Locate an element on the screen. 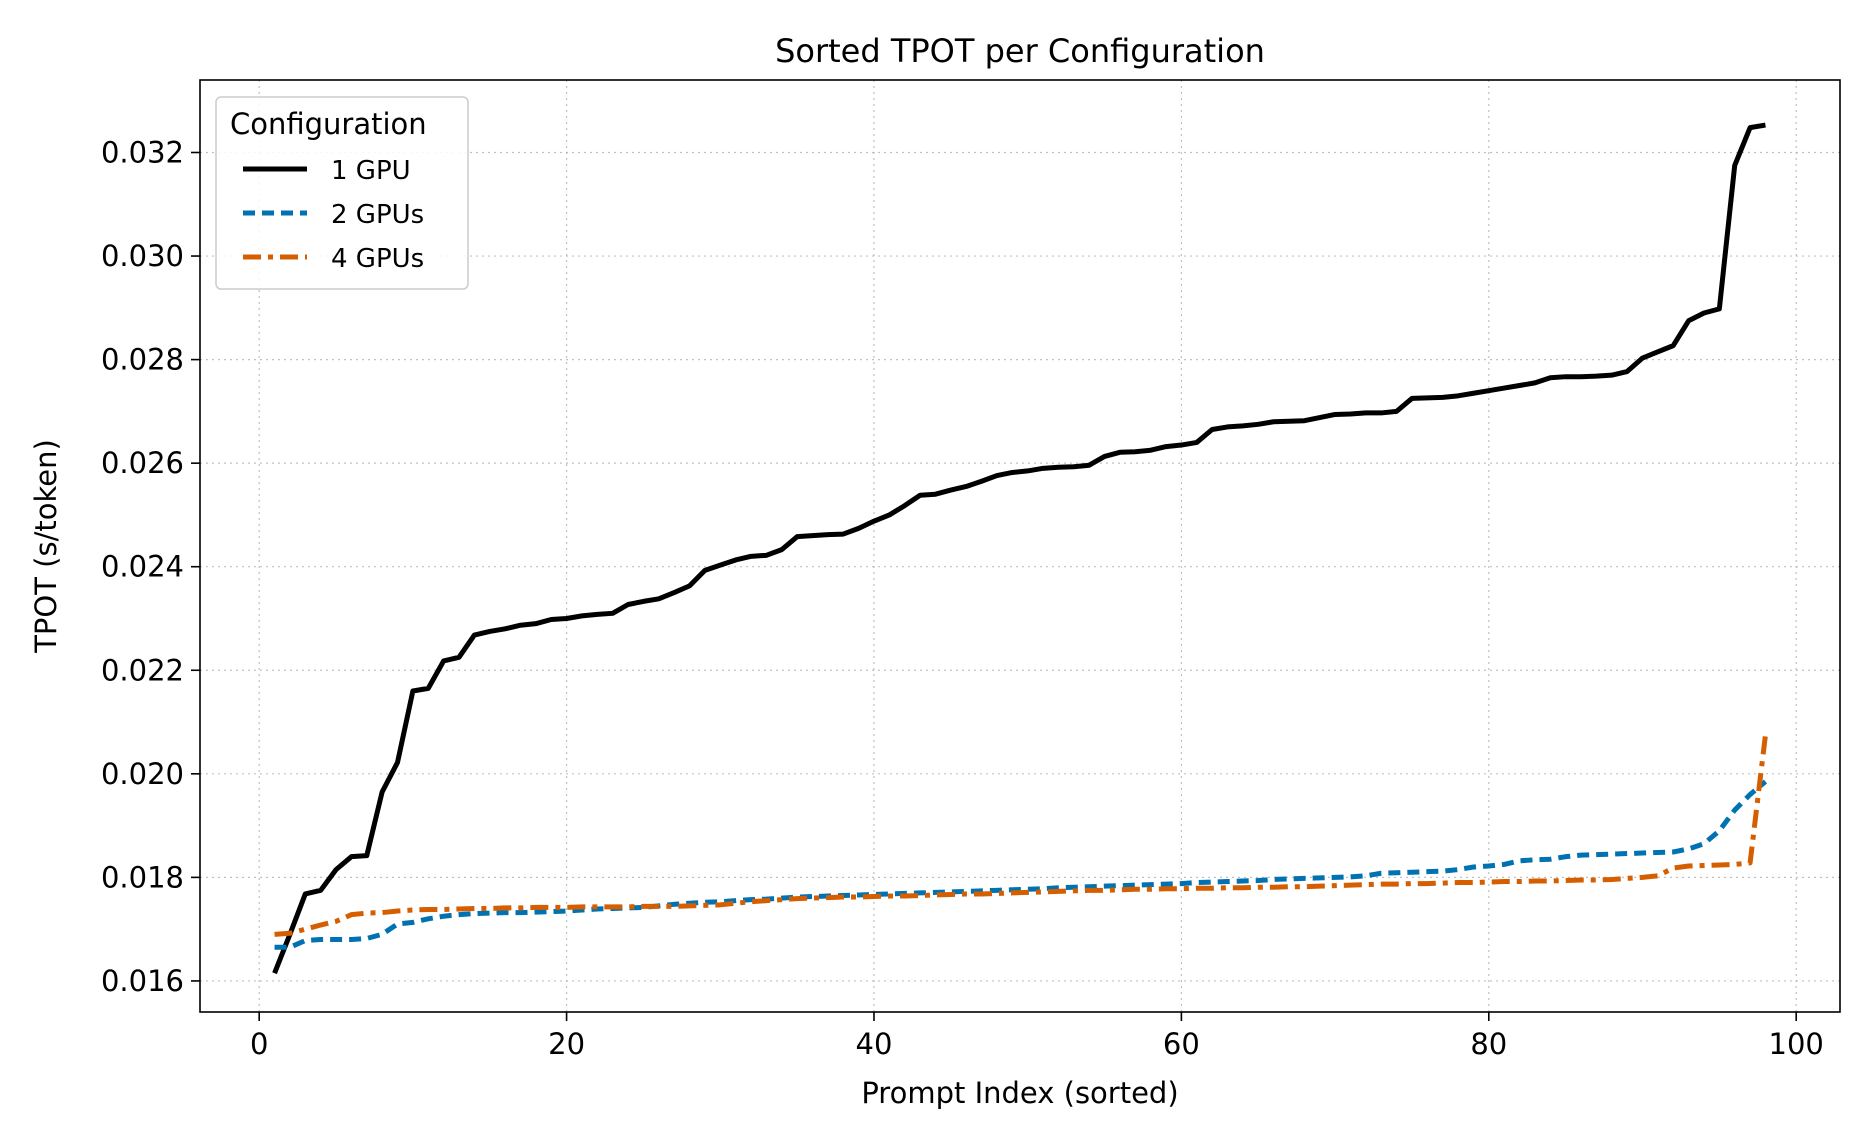 The image size is (1870, 1148). y-tick-label: 0.026 is located at coordinates (142, 463).